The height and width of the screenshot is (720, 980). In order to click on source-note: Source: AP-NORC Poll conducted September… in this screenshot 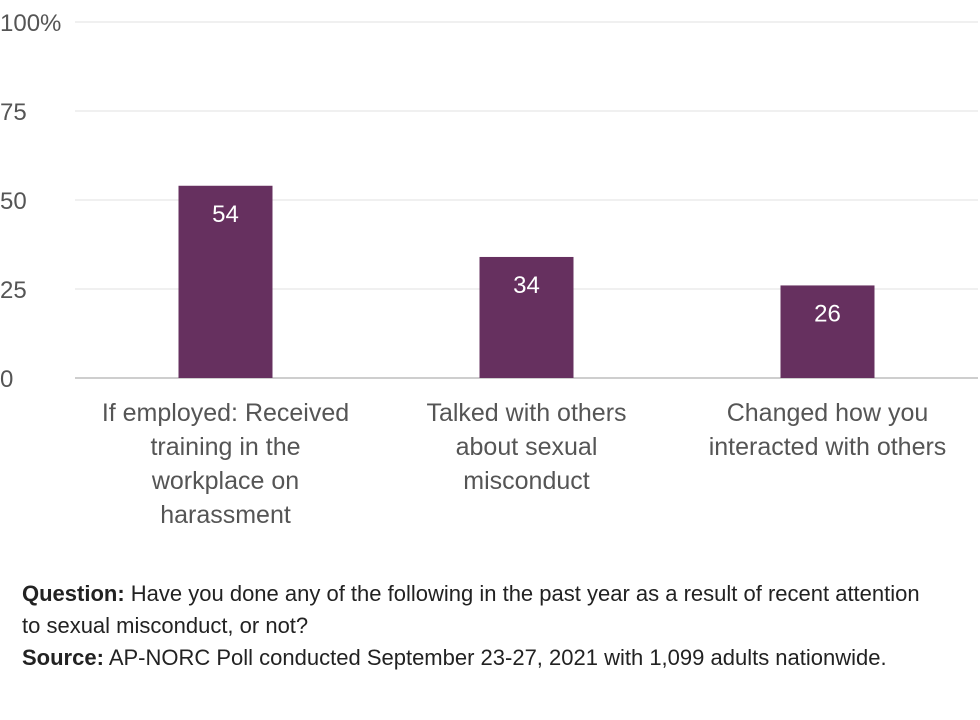, I will do `click(482, 658)`.